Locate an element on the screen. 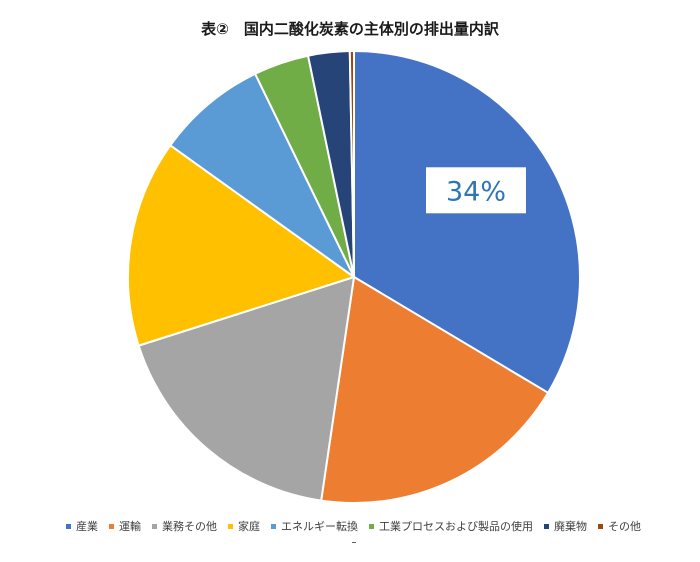  legend-item-5: 工業プロセスおよび製品の使用 is located at coordinates (451, 526).